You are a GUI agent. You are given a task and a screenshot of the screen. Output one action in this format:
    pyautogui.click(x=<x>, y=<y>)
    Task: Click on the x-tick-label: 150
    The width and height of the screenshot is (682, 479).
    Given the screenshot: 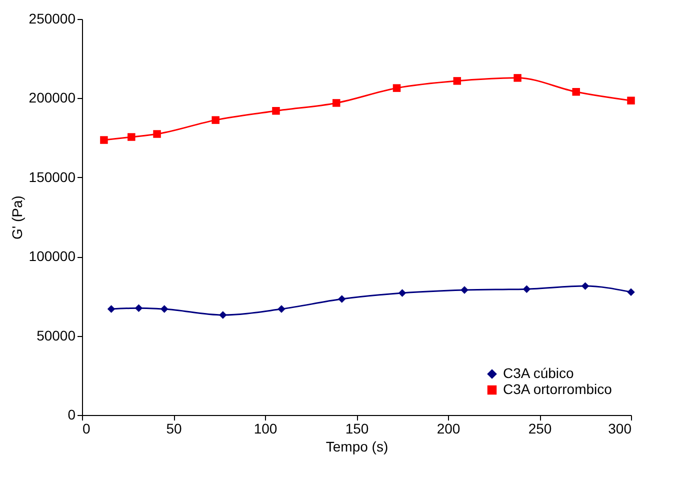 What is the action you would take?
    pyautogui.click(x=357, y=428)
    